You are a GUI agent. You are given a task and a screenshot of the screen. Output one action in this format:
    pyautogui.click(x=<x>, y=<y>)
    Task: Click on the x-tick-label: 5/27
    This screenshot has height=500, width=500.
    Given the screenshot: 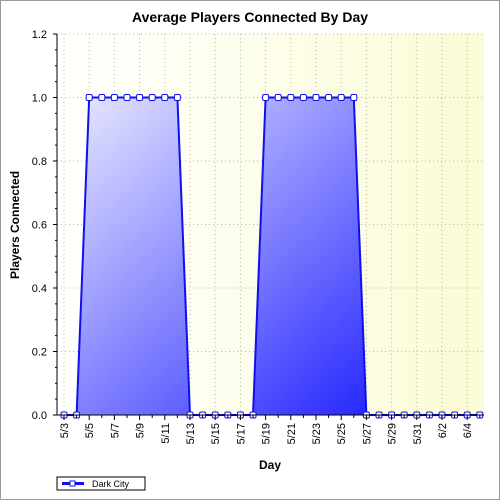 What is the action you would take?
    pyautogui.click(x=367, y=433)
    